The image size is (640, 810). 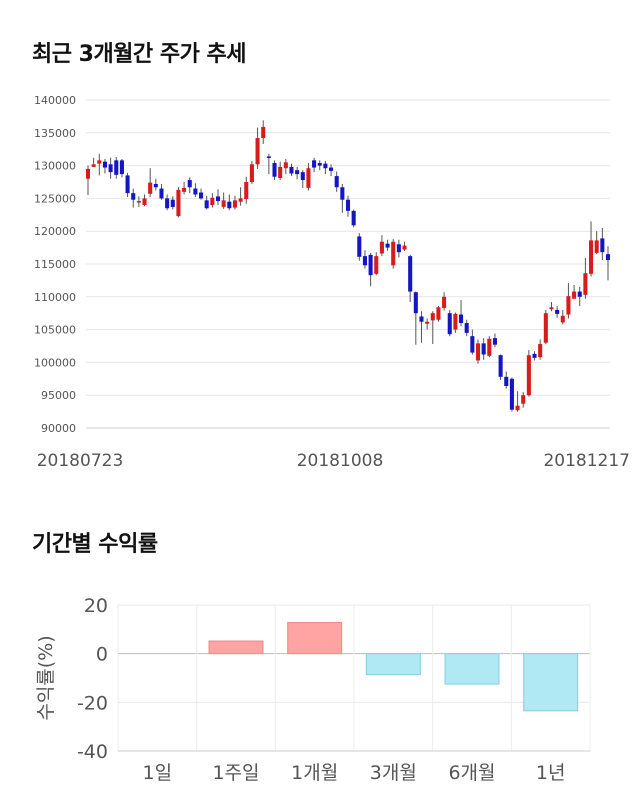 I want to click on period-returns-title: 기간별 수익률, so click(x=95, y=544).